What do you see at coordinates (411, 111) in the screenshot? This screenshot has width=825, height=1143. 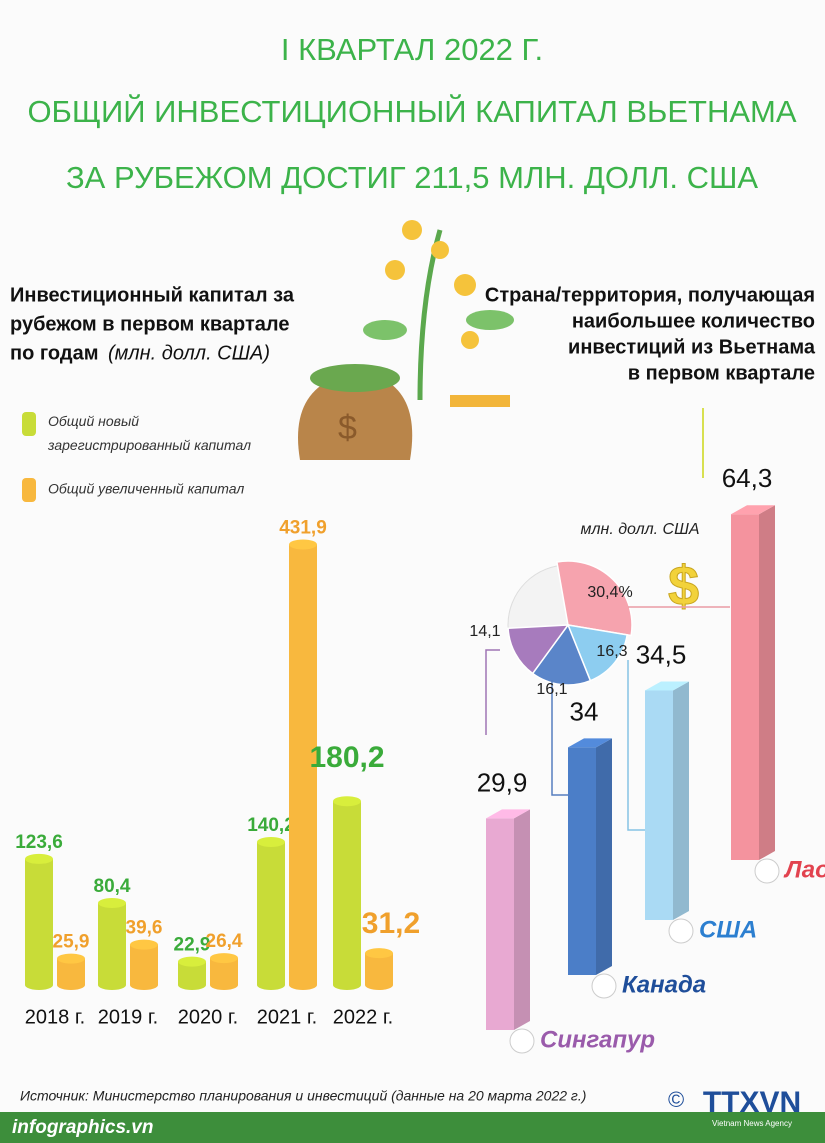 I see `title-line: ОБЩИЙ ИНВЕСТИЦИОННЫЙ КАПИТАЛ ВЬЕТНАМА` at bounding box center [411, 111].